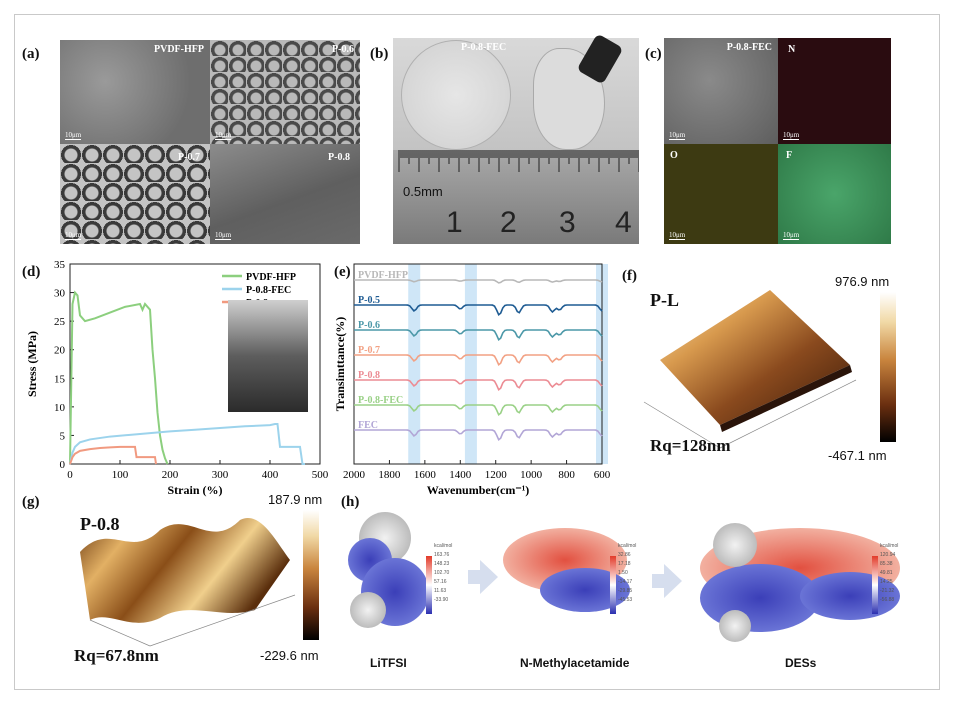 The height and width of the screenshot is (705, 954). I want to click on spectrum-label: P-0.8-FEC, so click(380, 400).